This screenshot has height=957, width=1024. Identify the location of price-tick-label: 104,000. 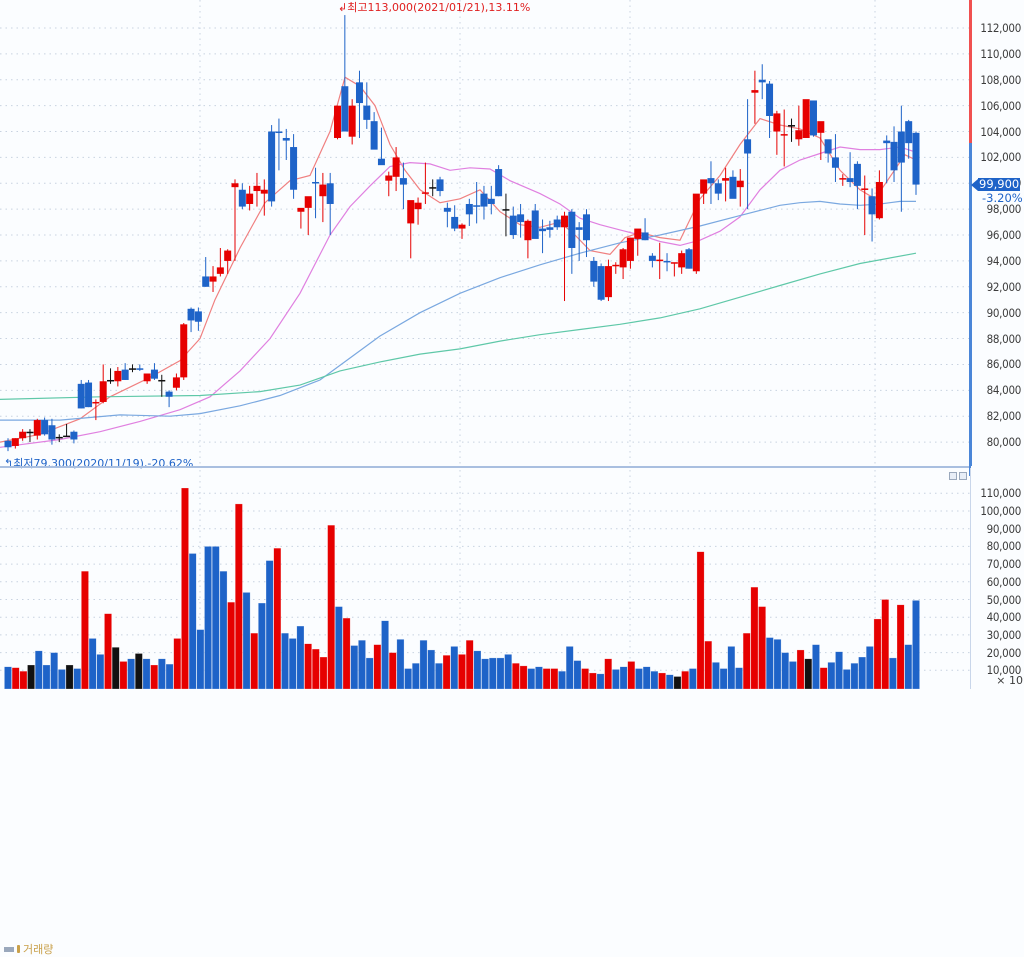
(1000, 131).